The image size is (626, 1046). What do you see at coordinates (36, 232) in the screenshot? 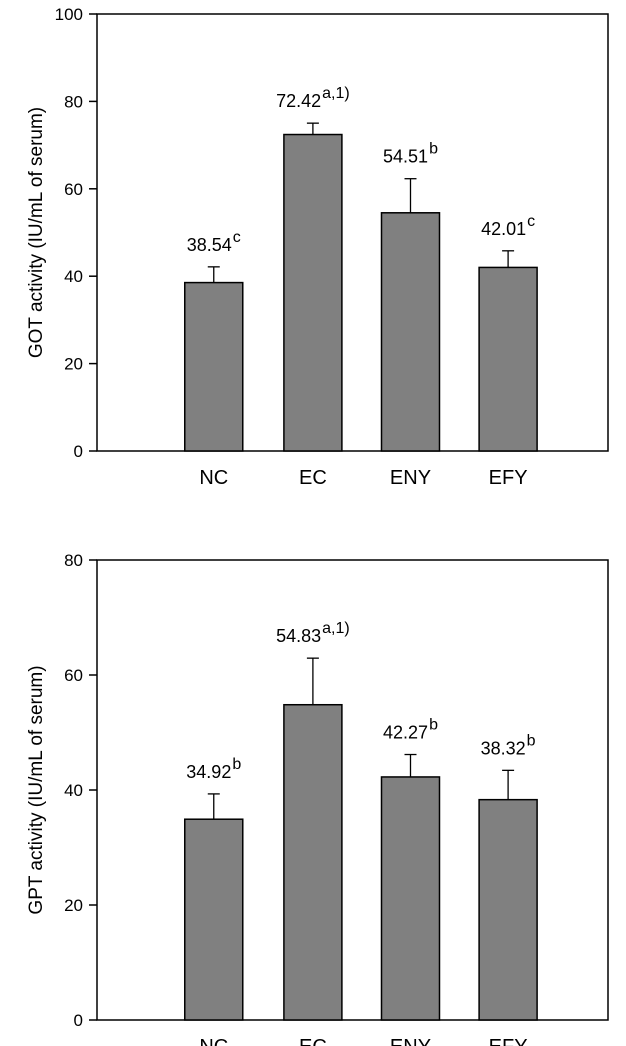
I see `y-axis-title: GOT activity (IU/mL of serum)` at bounding box center [36, 232].